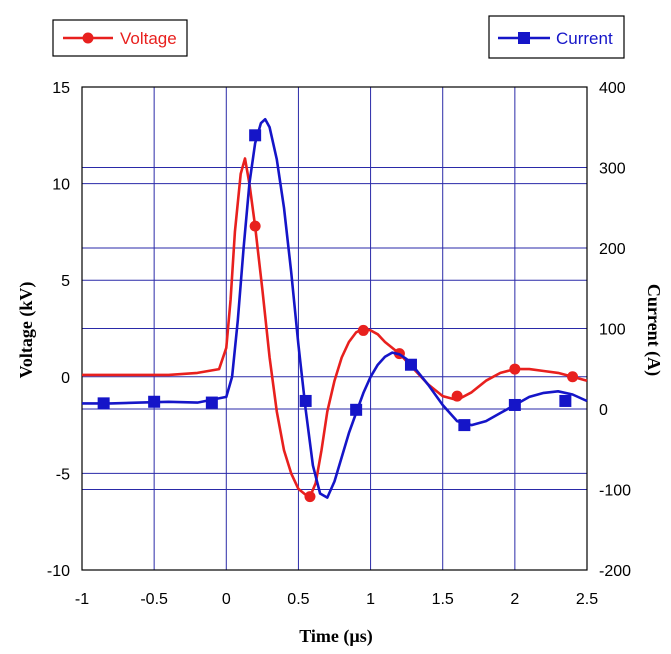 Image resolution: width=671 pixels, height=654 pixels. What do you see at coordinates (612, 330) in the screenshot?
I see `y-tick-label-right: 100` at bounding box center [612, 330].